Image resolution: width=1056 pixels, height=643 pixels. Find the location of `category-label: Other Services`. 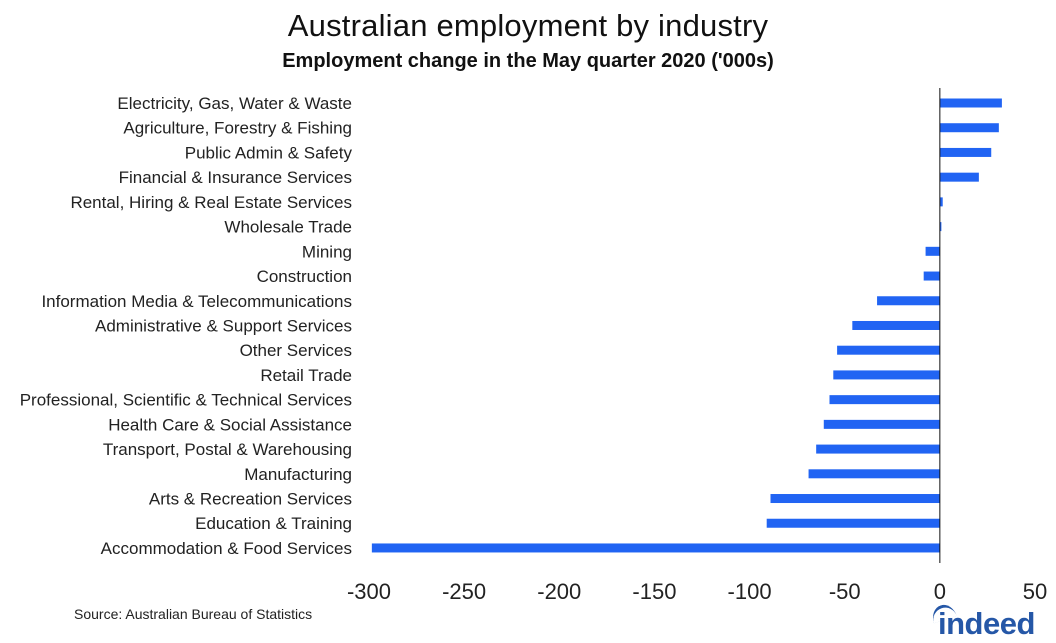

category-label: Other Services is located at coordinates (296, 350).